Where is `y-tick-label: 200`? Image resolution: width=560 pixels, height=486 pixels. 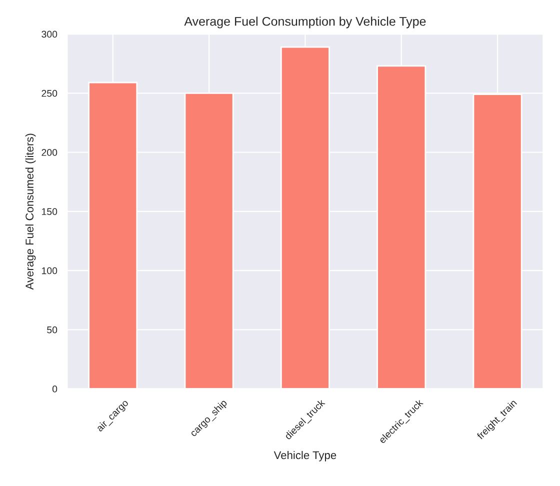 y-tick-label: 200 is located at coordinates (50, 152).